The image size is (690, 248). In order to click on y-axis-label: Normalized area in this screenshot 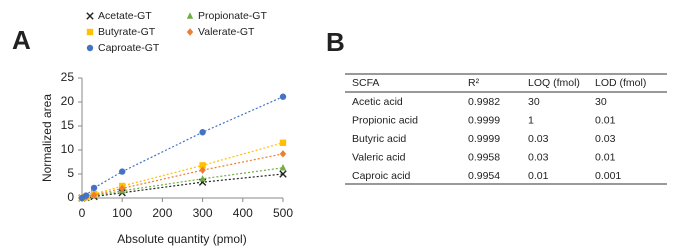, I will do `click(47, 138)`.